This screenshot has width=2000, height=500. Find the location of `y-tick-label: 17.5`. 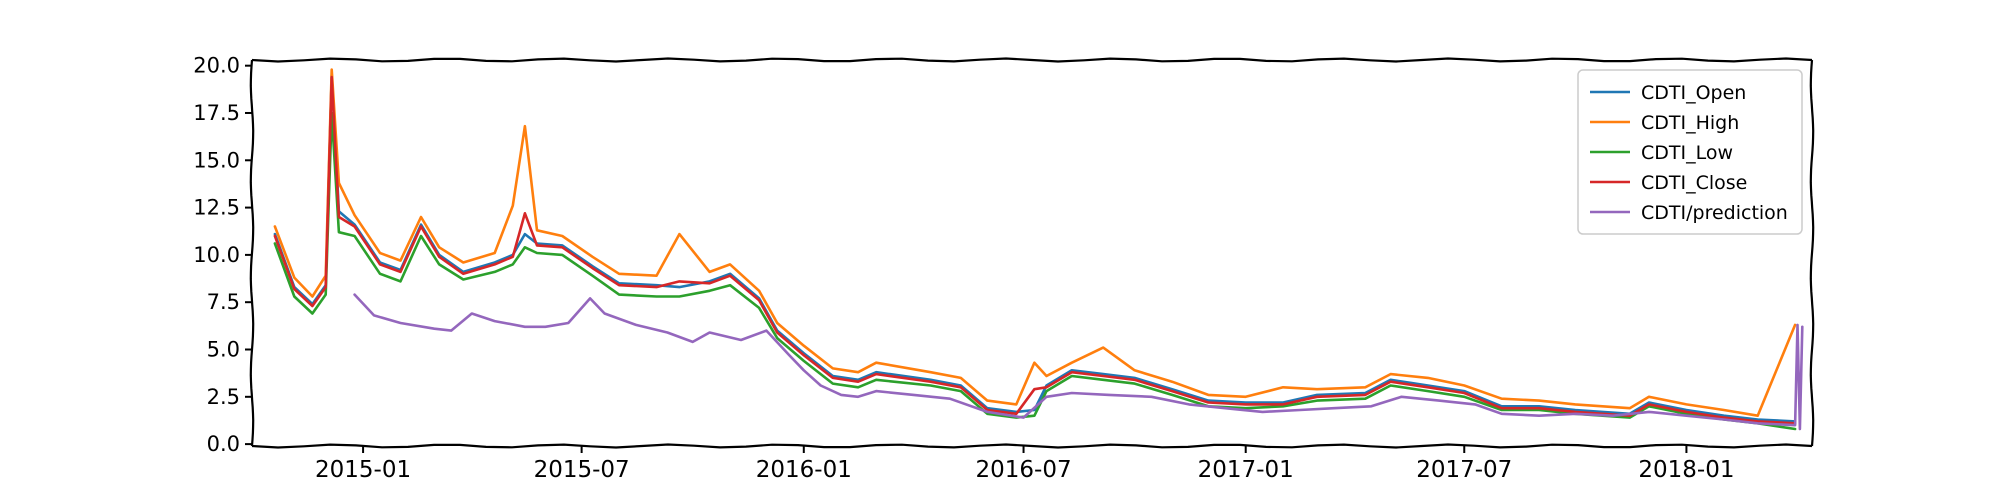

y-tick-label: 17.5 is located at coordinates (216, 113).